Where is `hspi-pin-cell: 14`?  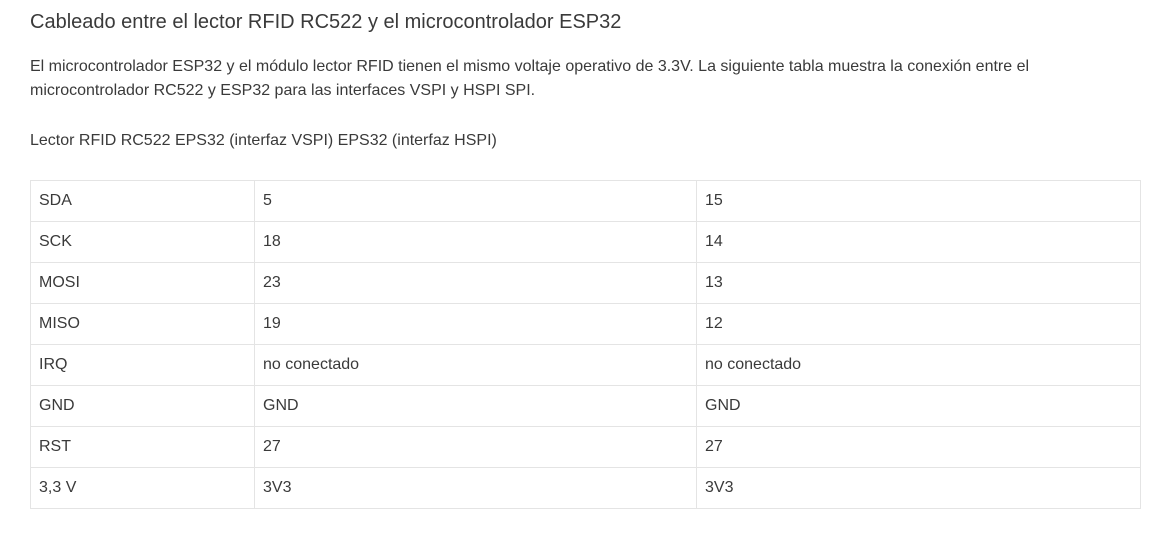 hspi-pin-cell: 14 is located at coordinates (918, 242).